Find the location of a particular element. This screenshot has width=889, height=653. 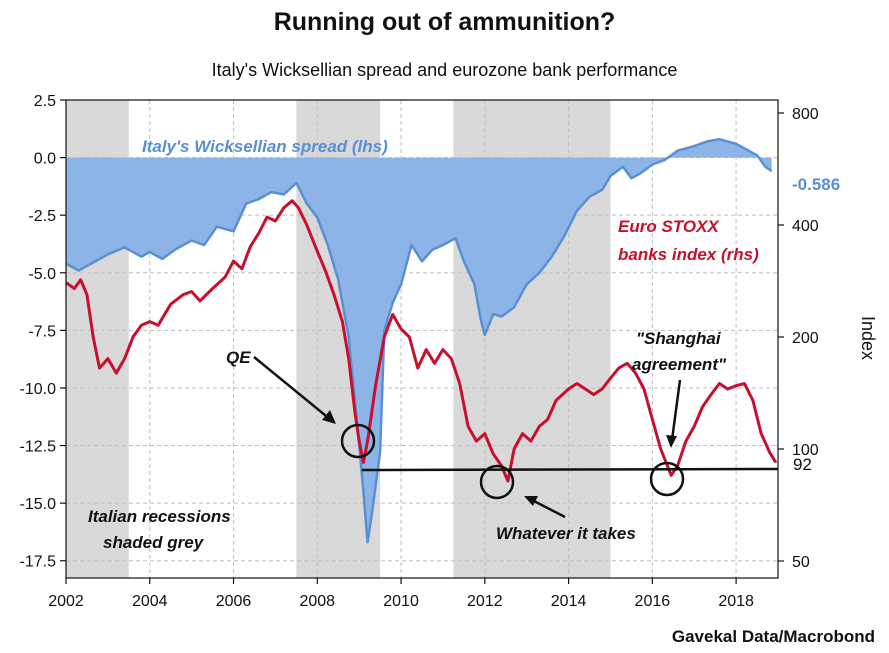

left-tick-label-0: 2.5 is located at coordinates (45, 101).